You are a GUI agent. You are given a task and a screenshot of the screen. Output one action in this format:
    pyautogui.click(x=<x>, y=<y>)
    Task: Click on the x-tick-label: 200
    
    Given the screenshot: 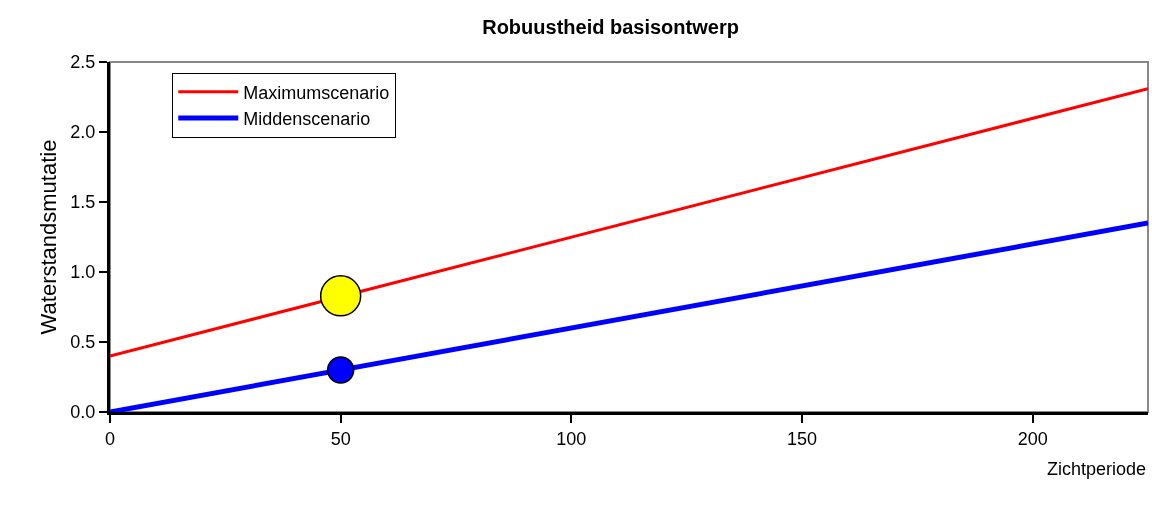 What is the action you would take?
    pyautogui.click(x=1032, y=438)
    